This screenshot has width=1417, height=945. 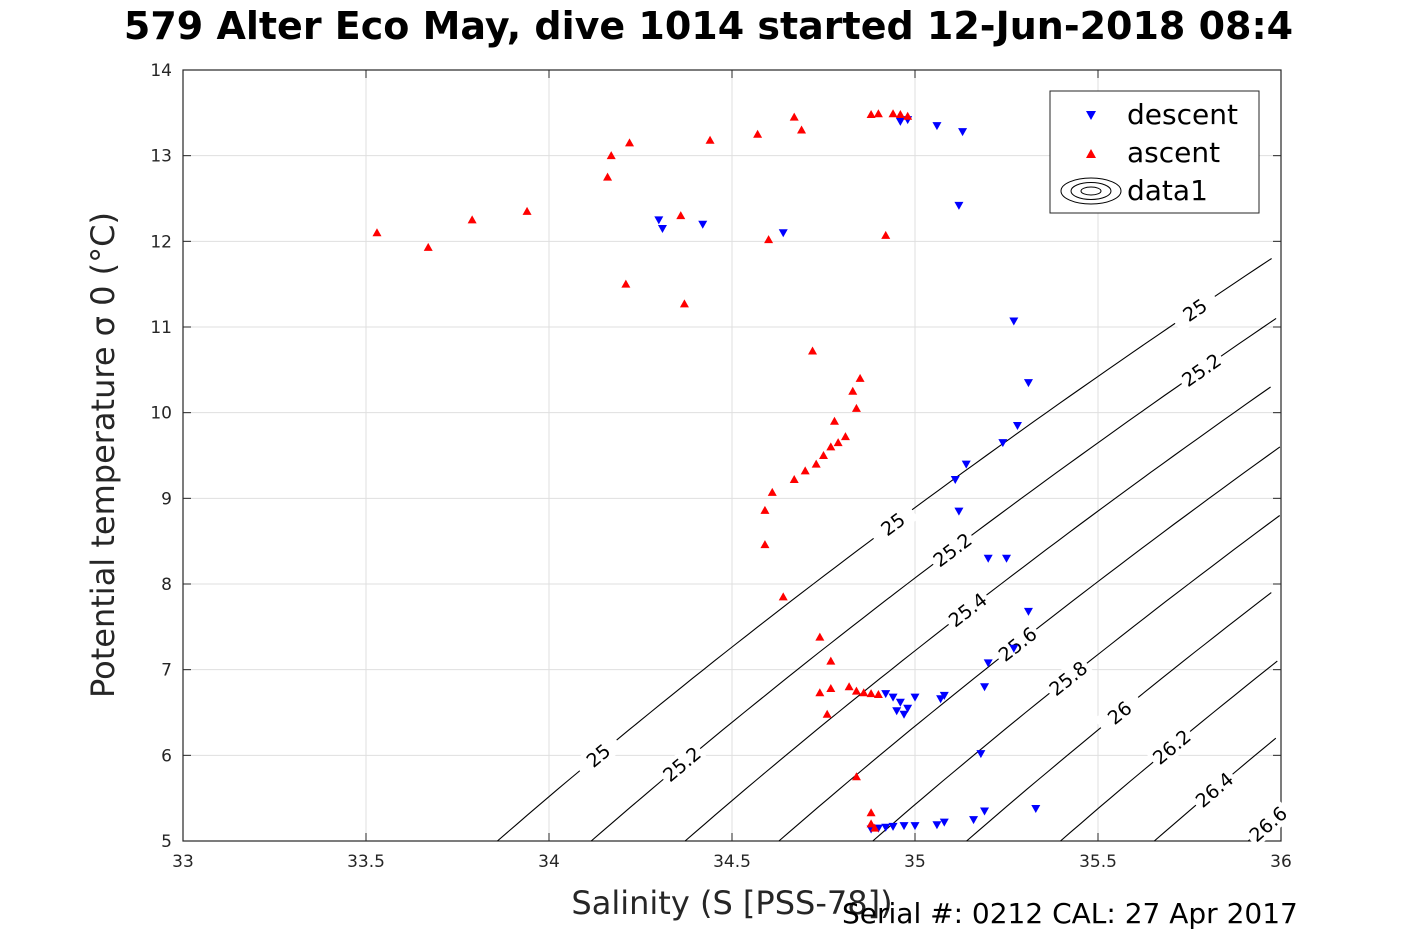 What do you see at coordinates (161, 328) in the screenshot?
I see `y-tick-label: 11` at bounding box center [161, 328].